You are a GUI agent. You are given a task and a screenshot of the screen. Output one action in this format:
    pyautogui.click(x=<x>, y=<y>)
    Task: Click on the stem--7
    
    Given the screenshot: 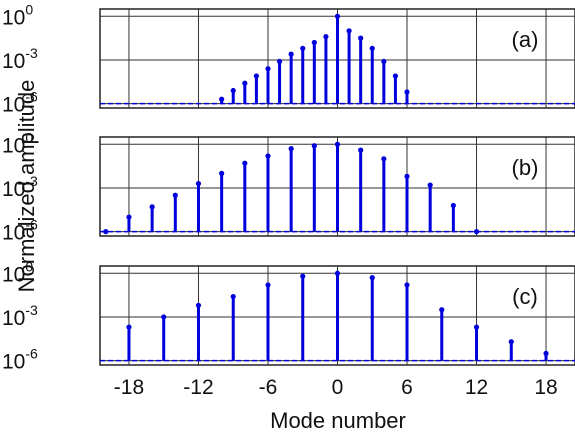 What is the action you would take?
    pyautogui.click(x=256, y=88)
    